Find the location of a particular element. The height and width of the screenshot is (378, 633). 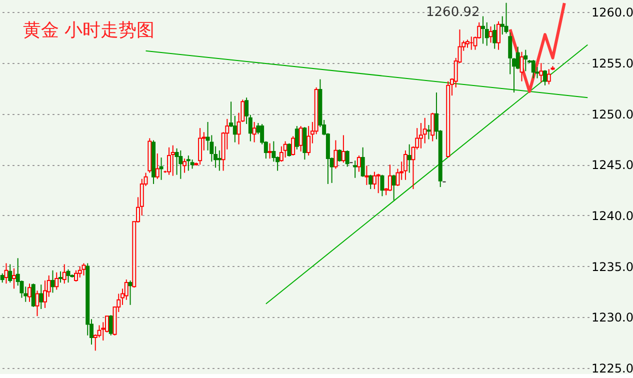

y-tick-label: 1245.0 is located at coordinates (612, 165).